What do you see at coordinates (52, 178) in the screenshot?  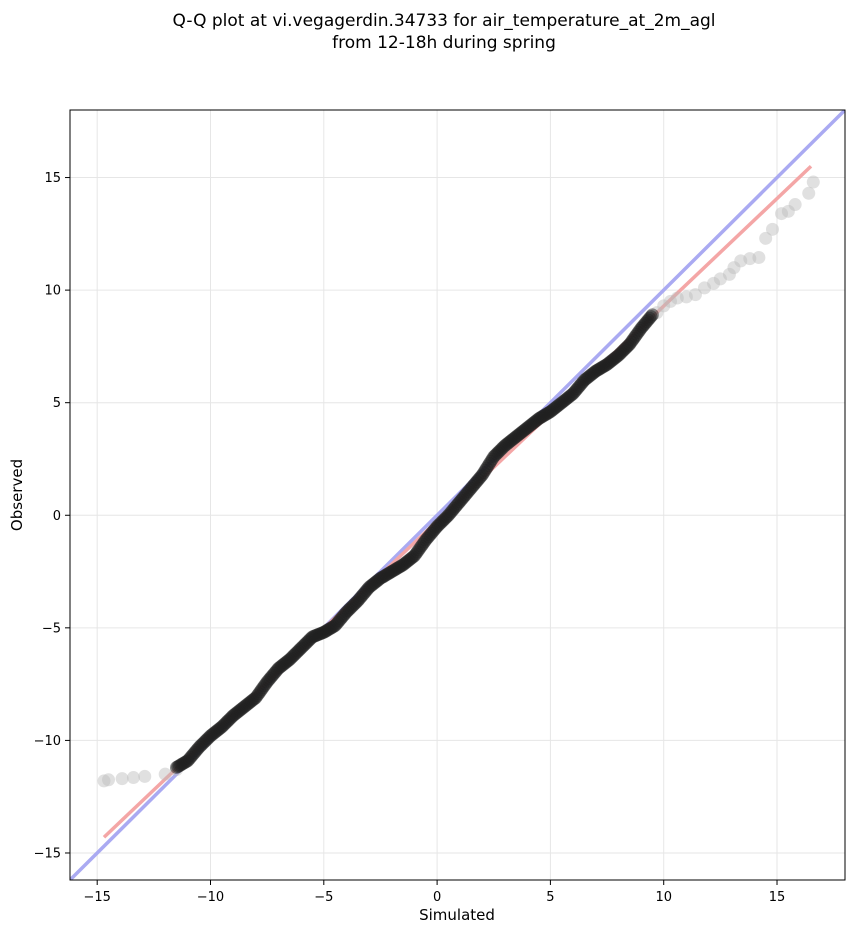 I see `y-tick-label: 15` at bounding box center [52, 178].